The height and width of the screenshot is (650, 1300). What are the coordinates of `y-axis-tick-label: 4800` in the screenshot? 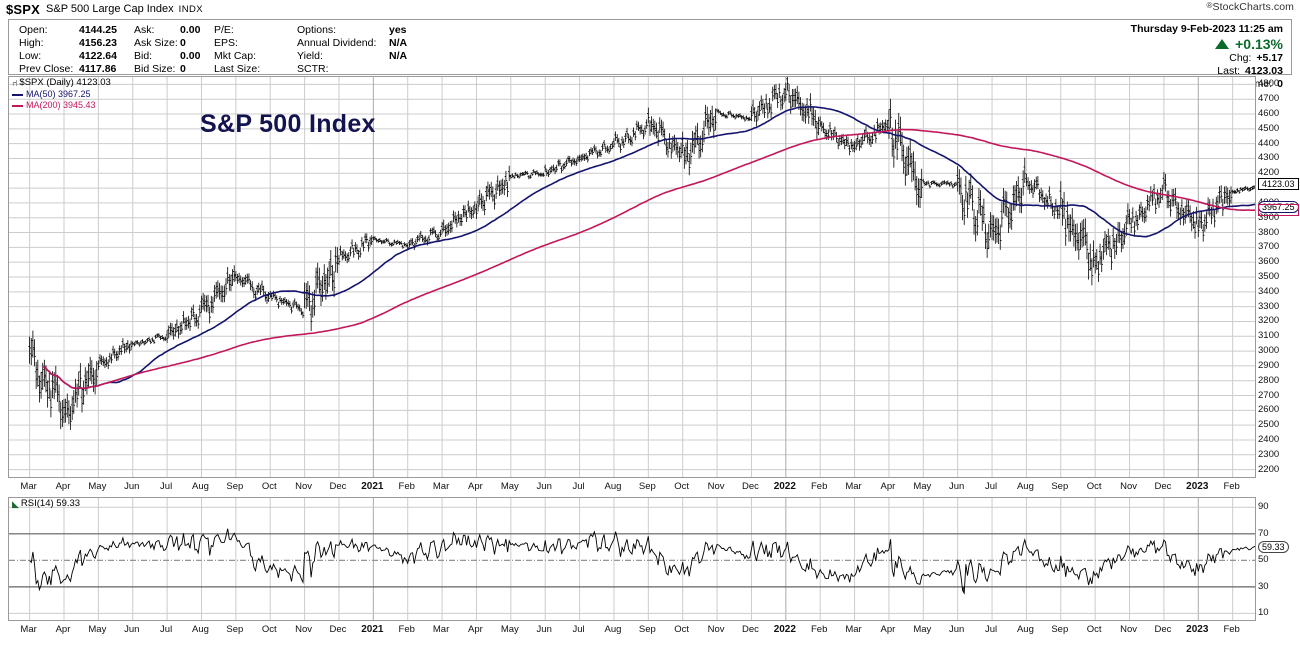 It's located at (1269, 84).